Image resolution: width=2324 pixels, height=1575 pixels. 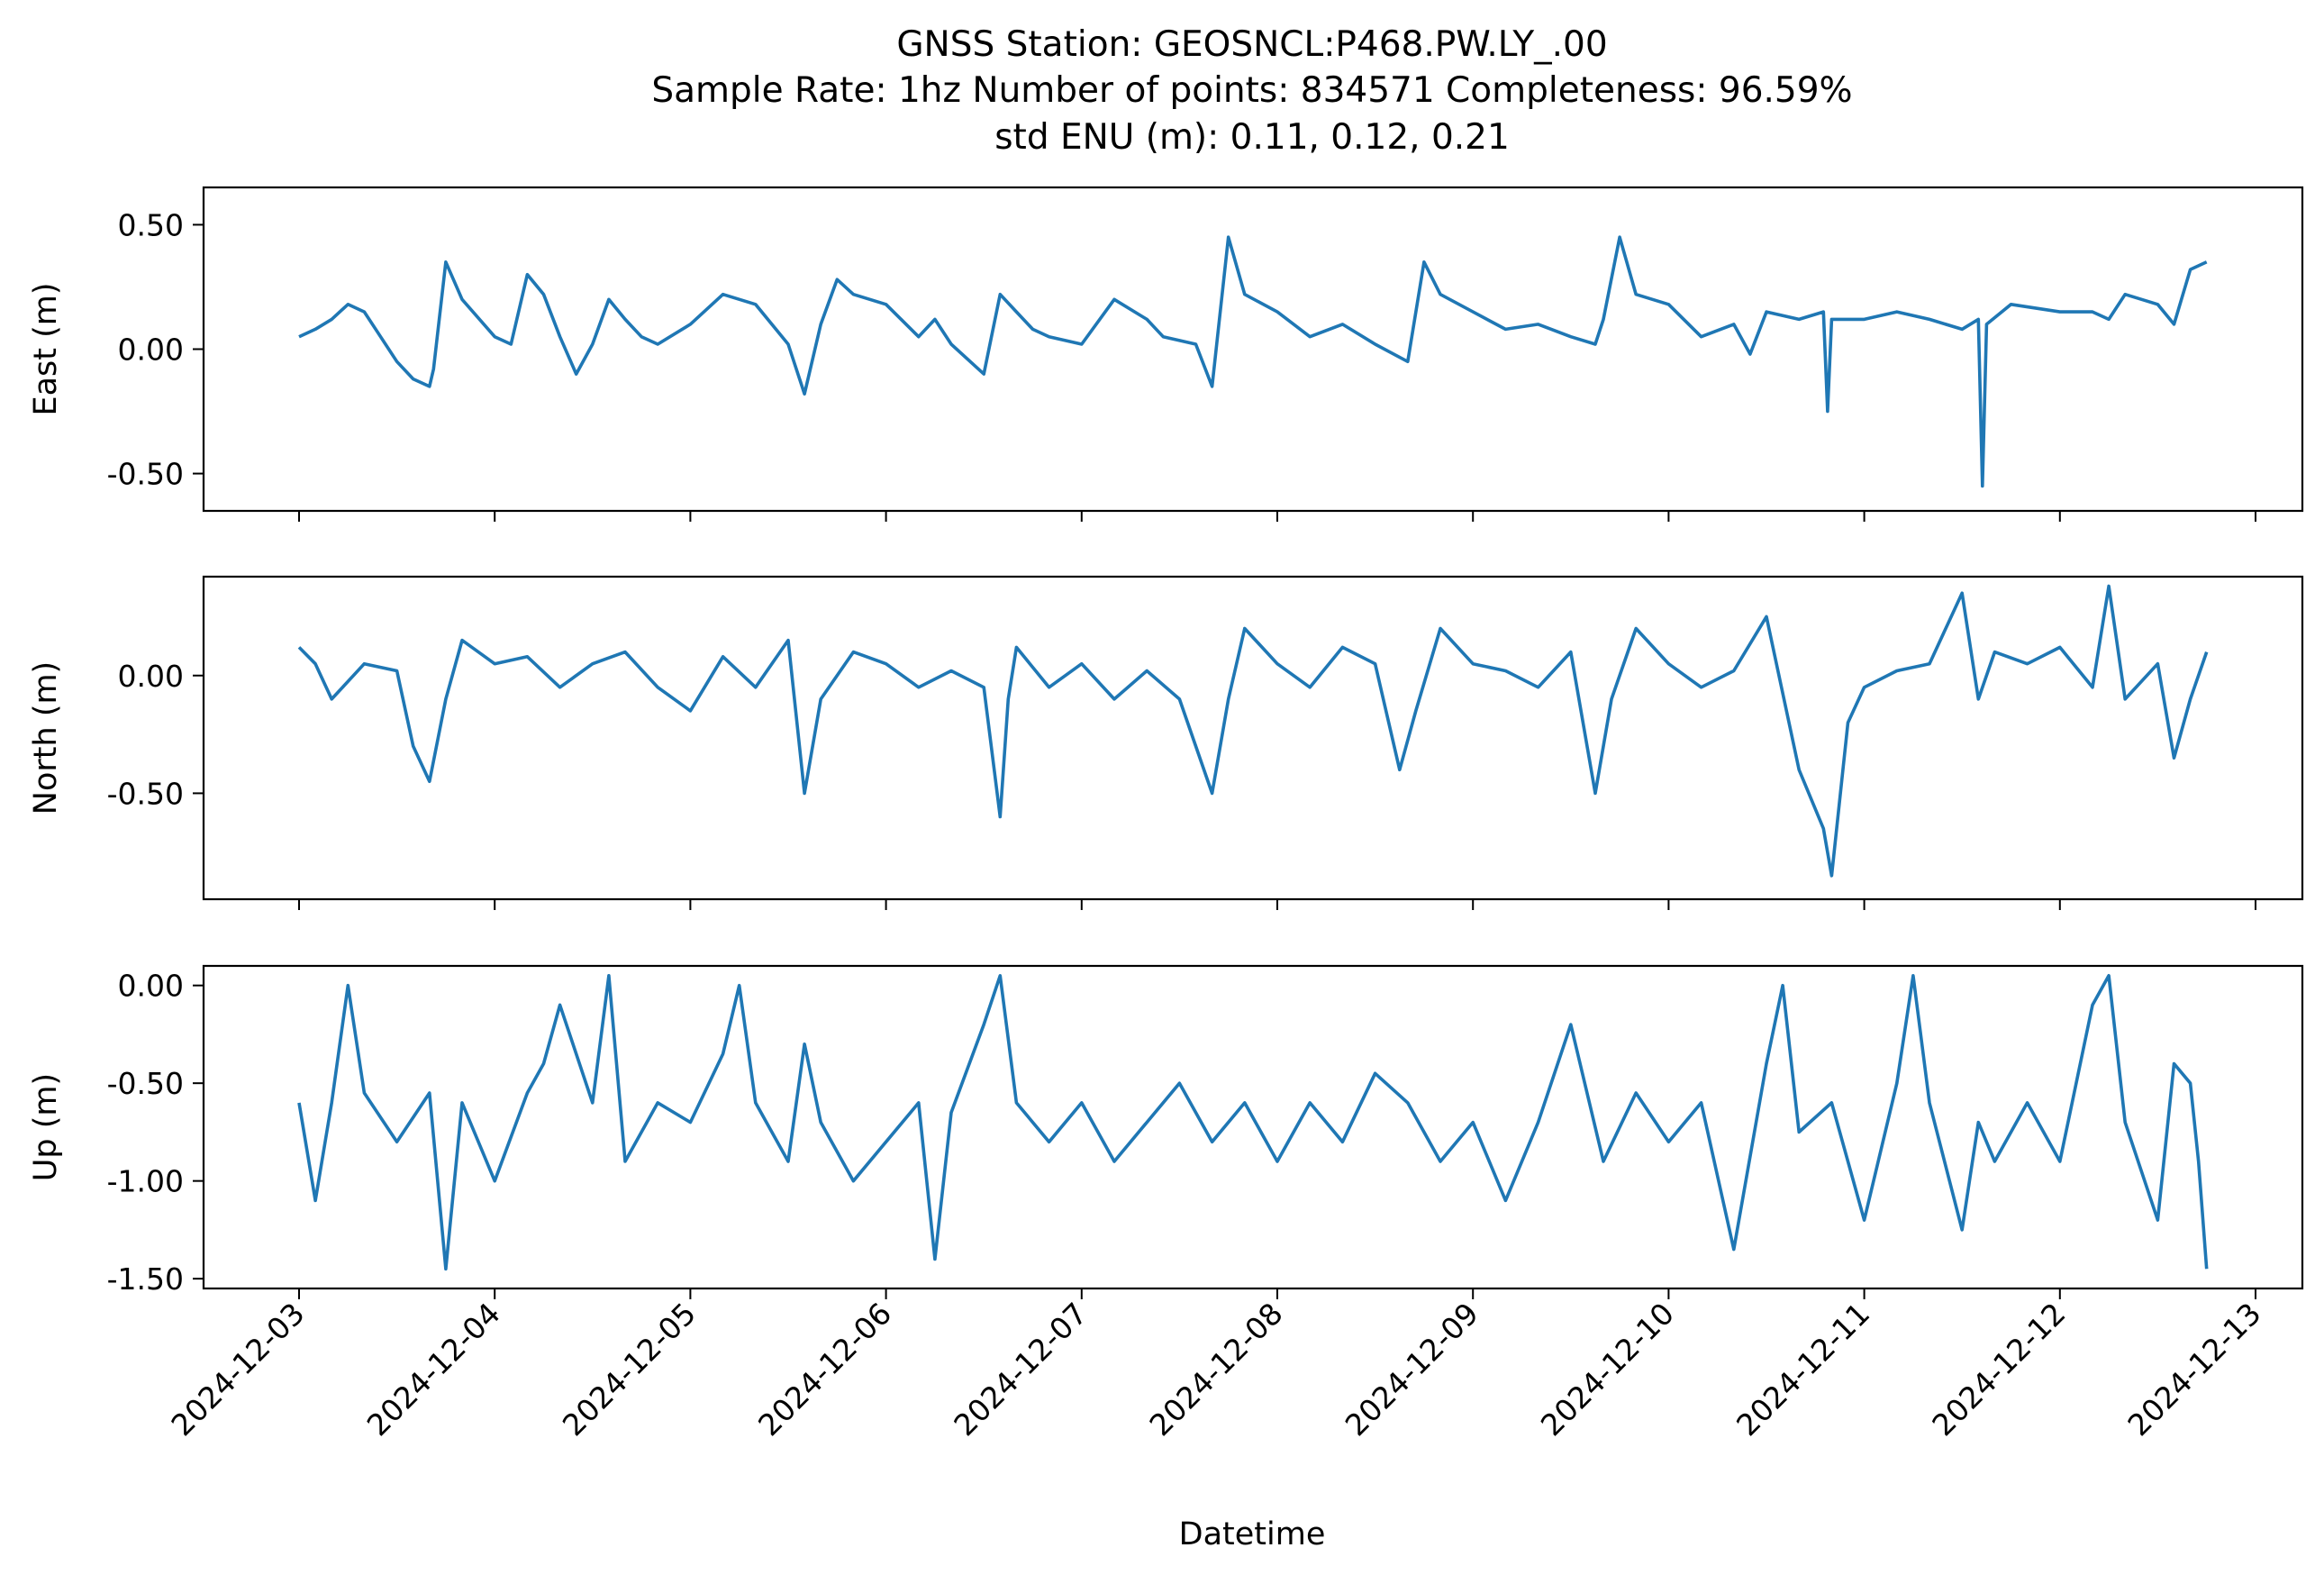 I want to click on up-y-tick-label: -0.50, so click(x=145, y=1083).